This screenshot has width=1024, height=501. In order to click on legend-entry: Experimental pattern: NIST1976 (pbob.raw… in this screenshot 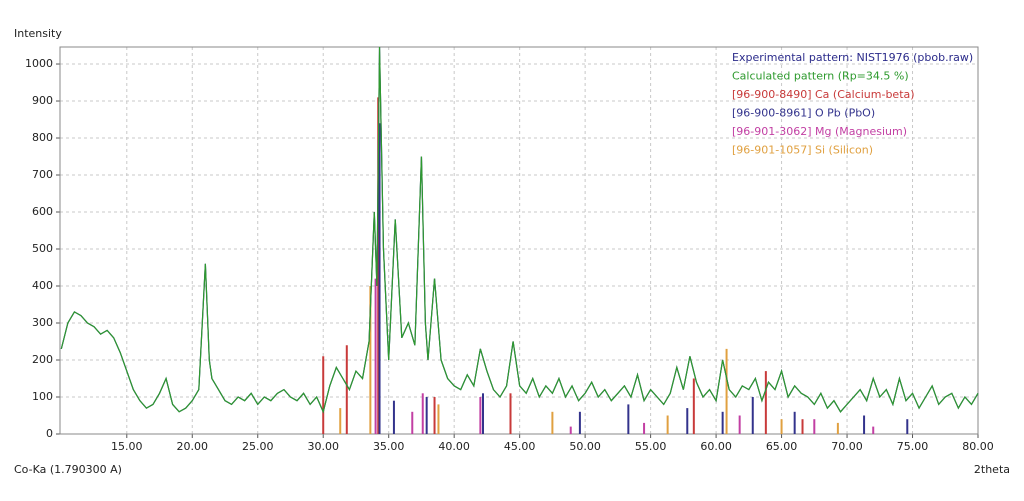, I will do `click(852, 57)`.